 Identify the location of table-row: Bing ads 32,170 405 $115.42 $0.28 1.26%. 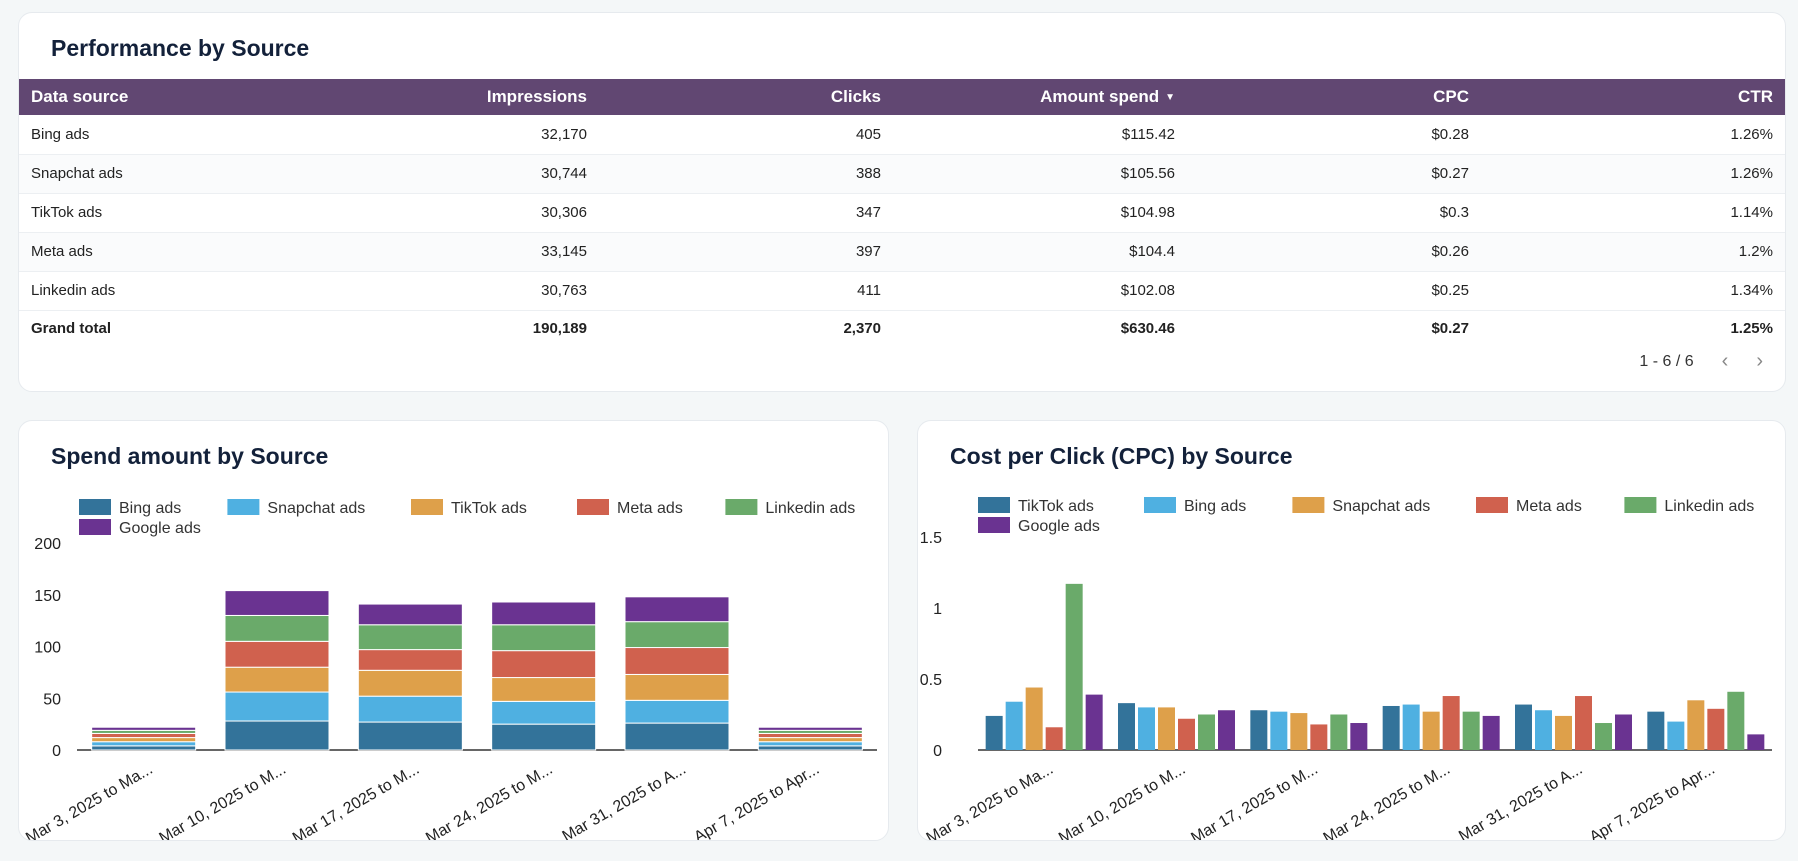
(902, 135).